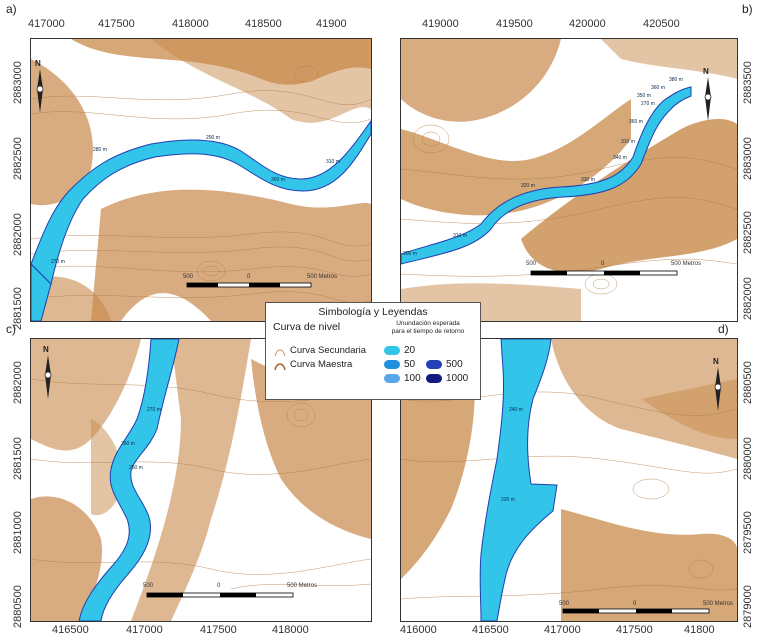  Describe the element at coordinates (18, 458) in the screenshot. I see `y-tick: 2881500` at that location.